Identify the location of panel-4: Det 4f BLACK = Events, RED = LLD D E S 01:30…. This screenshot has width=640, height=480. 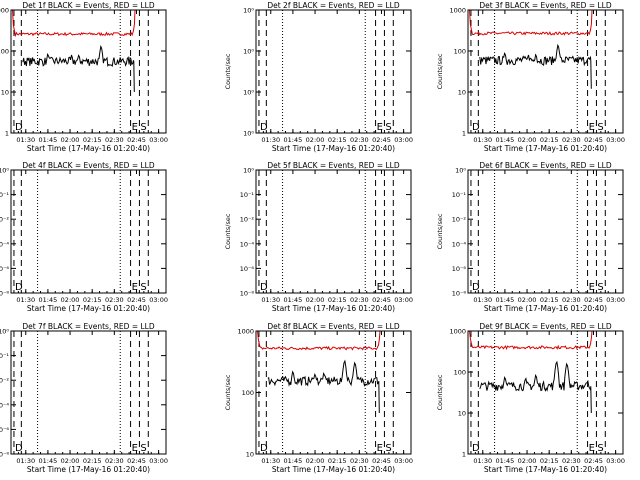
(84, 237).